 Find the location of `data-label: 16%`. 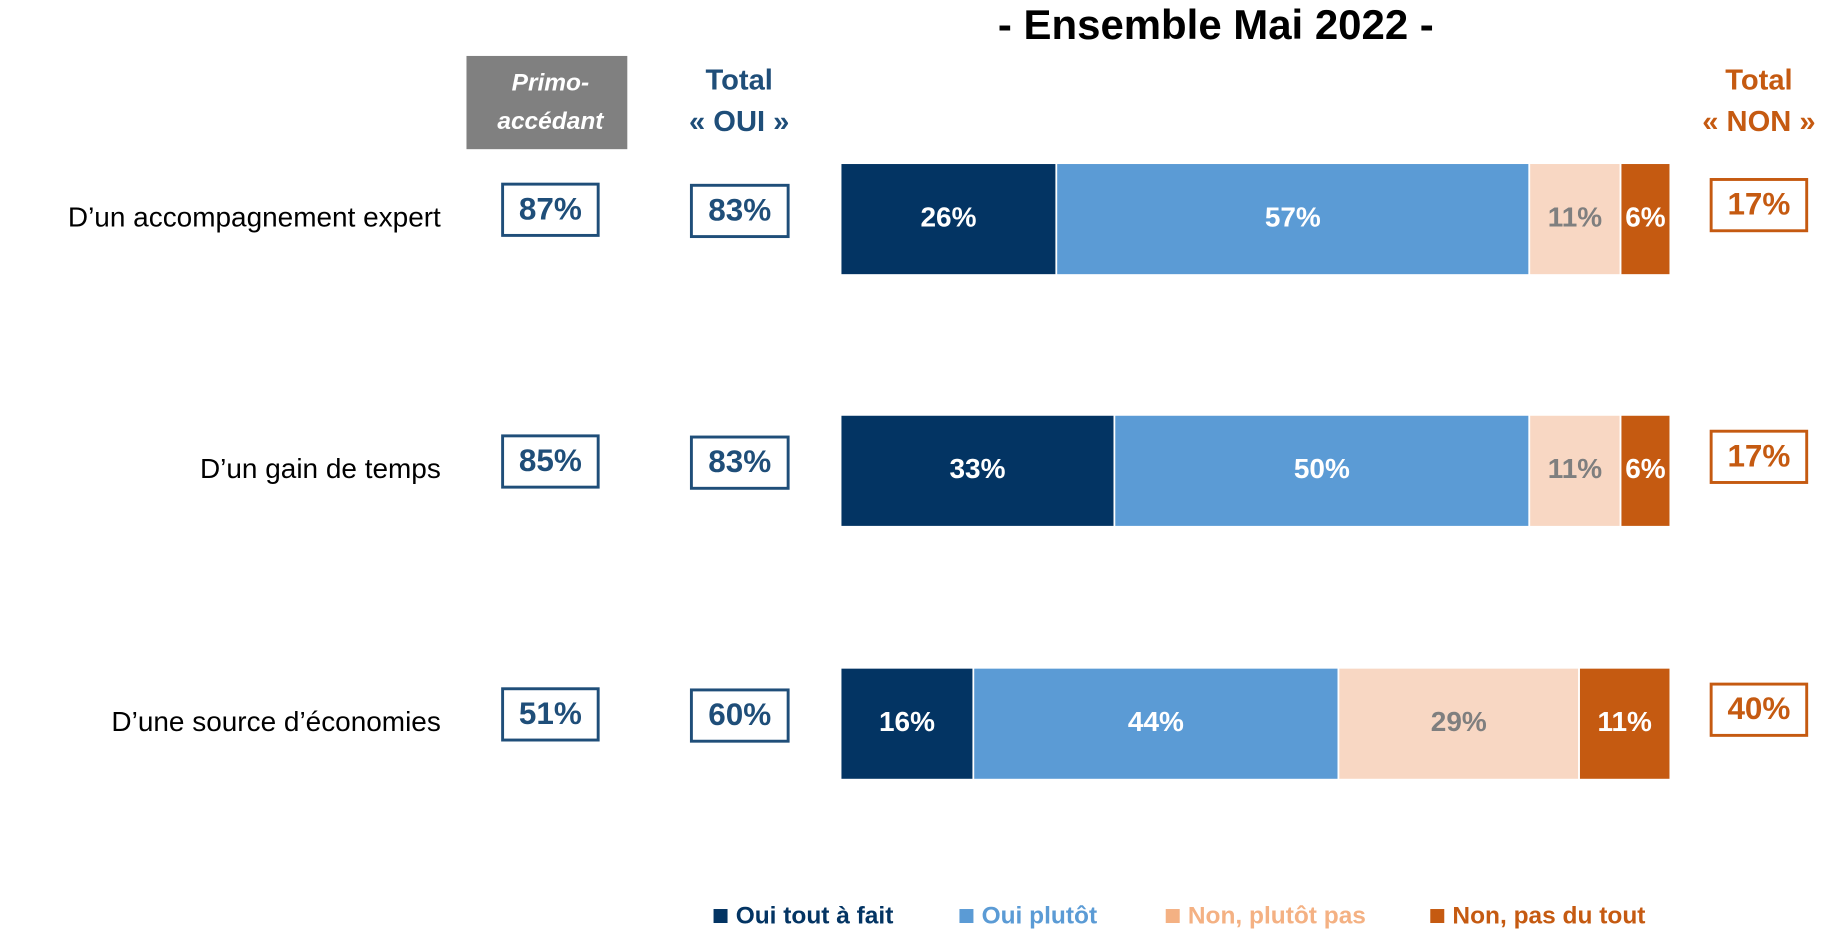

data-label: 16% is located at coordinates (907, 721).